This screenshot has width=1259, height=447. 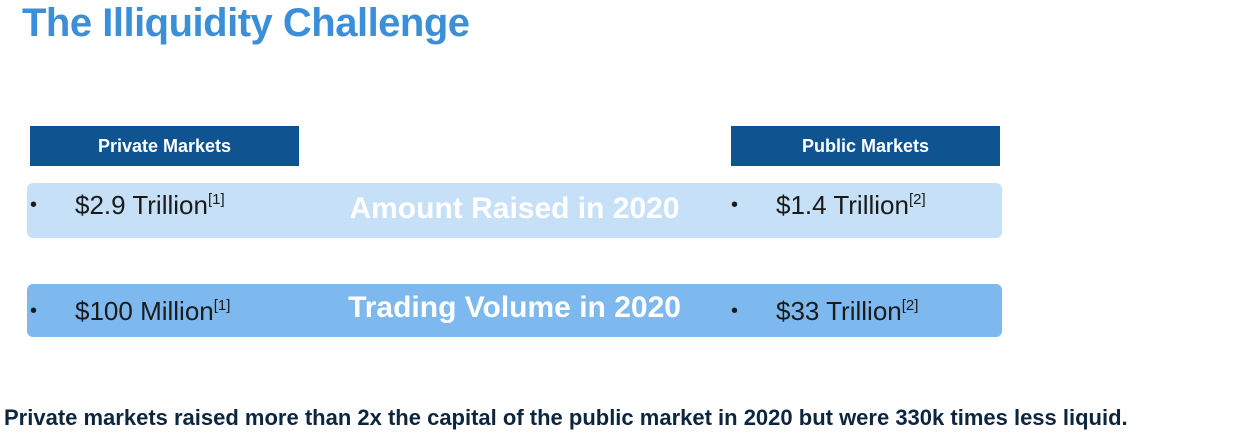 I want to click on public-value: $33 Trillion[2], so click(x=824, y=311).